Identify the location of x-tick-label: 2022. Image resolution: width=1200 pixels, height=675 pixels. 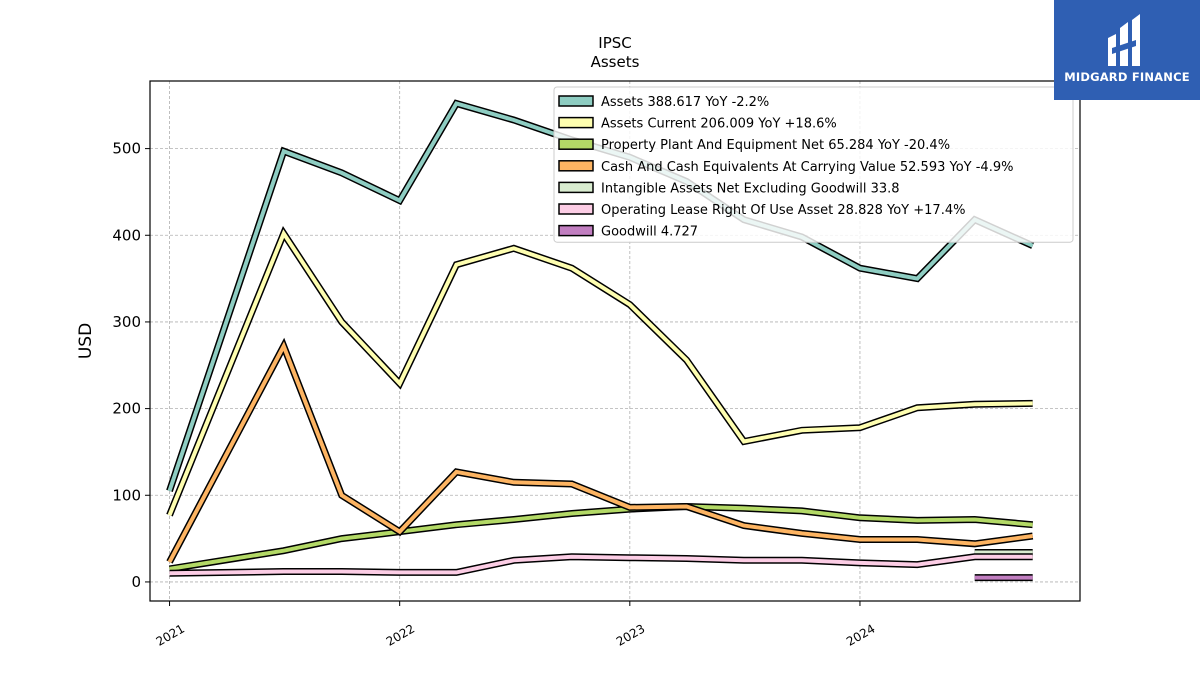
(400, 634).